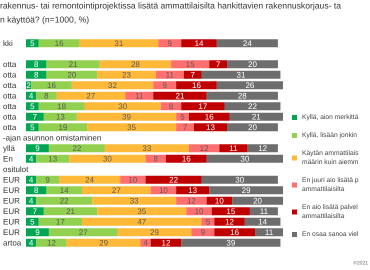  Describe the element at coordinates (174, 179) in the screenshot. I see `data-label: 22` at that location.